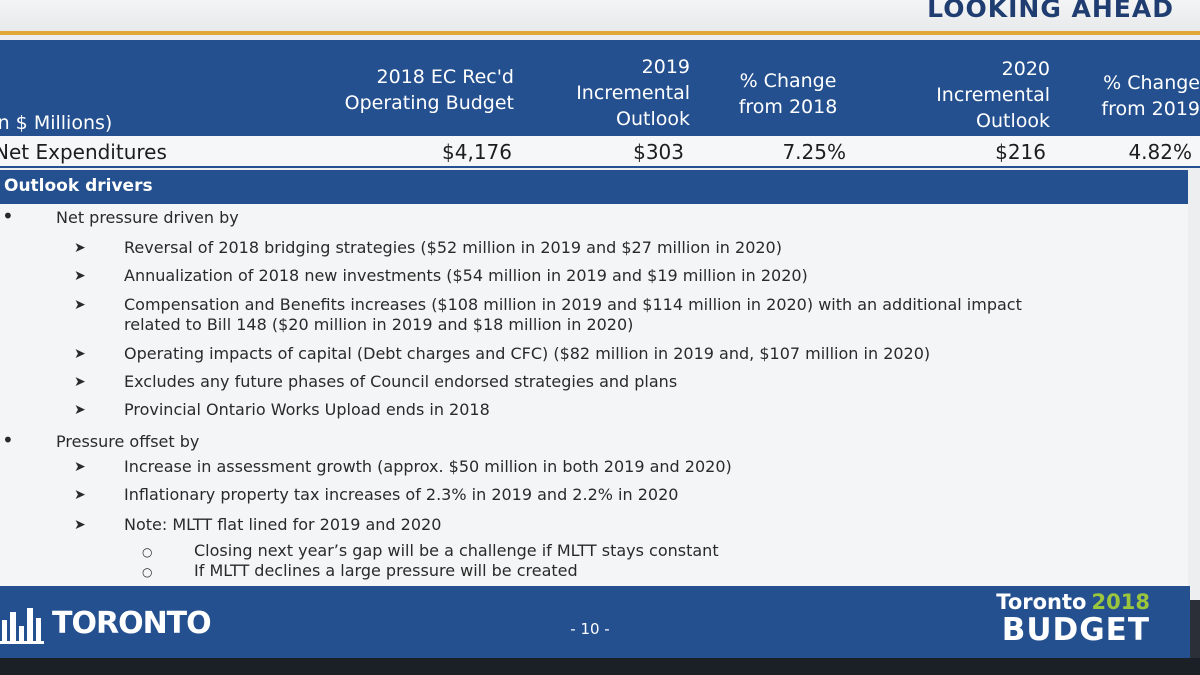  I want to click on column-header-line: 2020, so click(1025, 69).